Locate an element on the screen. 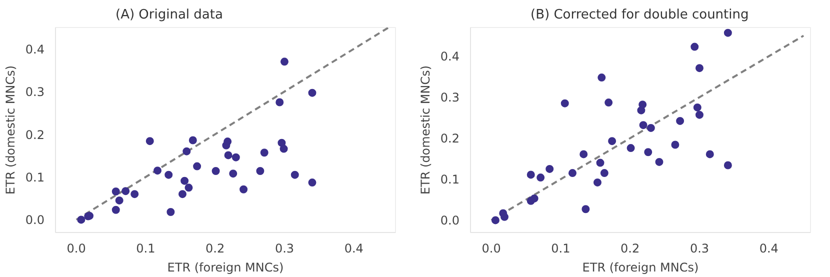 The width and height of the screenshot is (830, 277). chart-title: (A) Original data is located at coordinates (169, 15).